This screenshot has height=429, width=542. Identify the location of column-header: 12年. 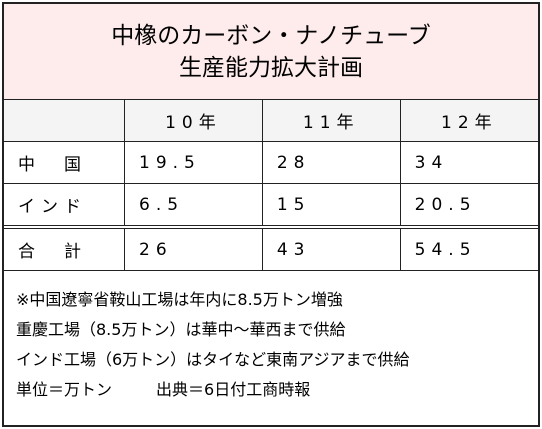
(468, 121).